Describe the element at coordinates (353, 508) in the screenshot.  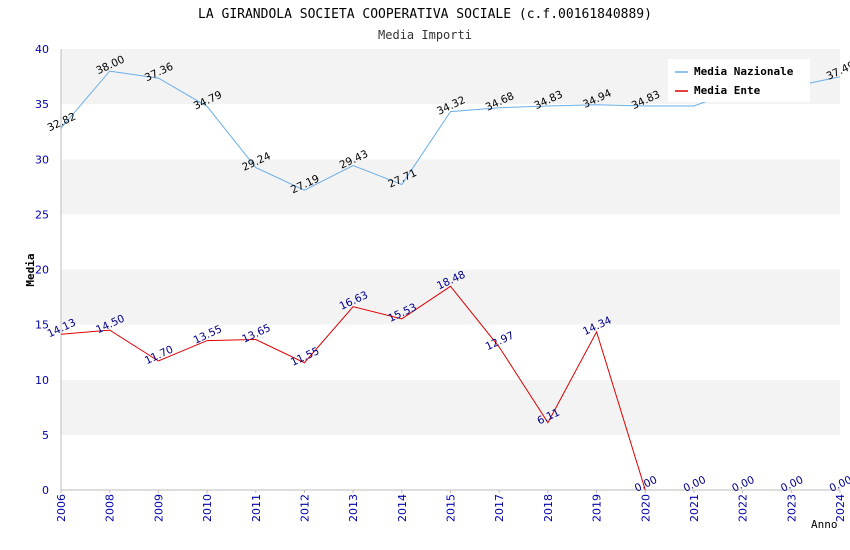
I see `x-tick-label: 2013` at that location.